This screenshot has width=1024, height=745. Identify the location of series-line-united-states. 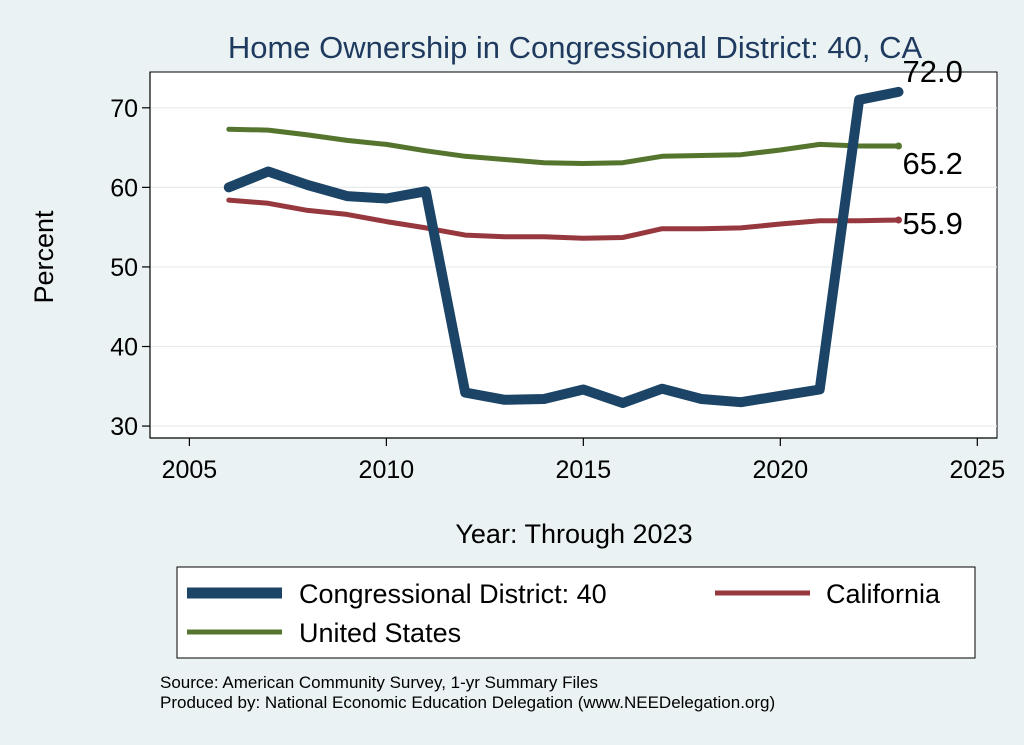
(563, 146).